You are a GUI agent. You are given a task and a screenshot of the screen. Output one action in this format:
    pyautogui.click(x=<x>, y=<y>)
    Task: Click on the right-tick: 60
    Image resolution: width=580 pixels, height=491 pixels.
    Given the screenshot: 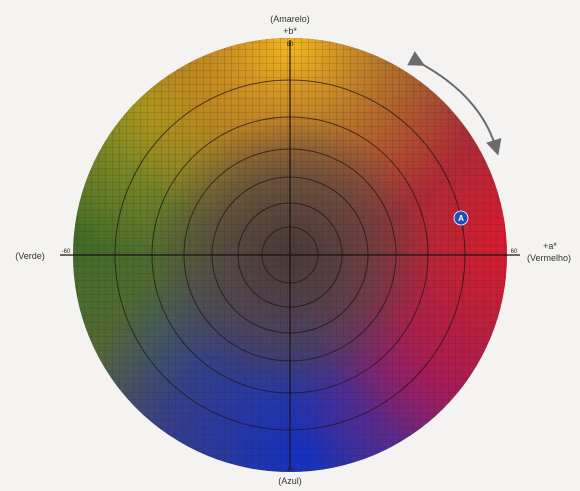 What is the action you would take?
    pyautogui.click(x=514, y=252)
    